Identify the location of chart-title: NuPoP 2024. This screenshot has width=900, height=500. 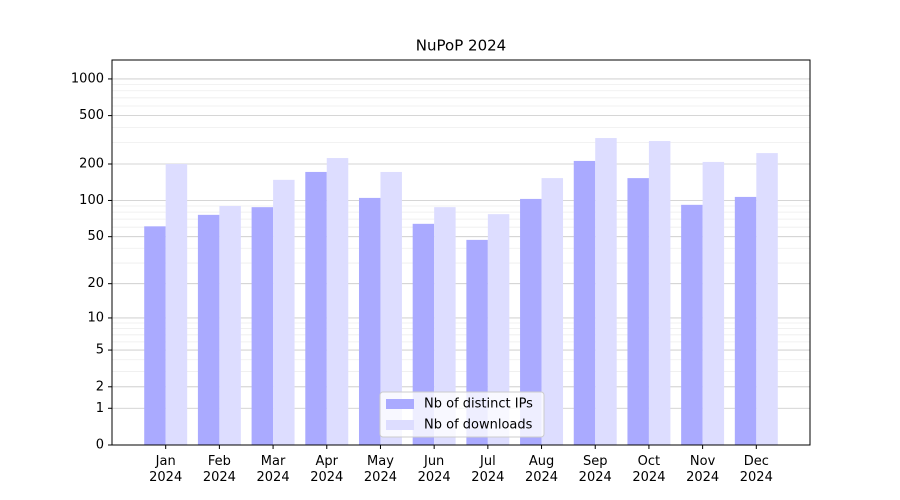
(461, 46).